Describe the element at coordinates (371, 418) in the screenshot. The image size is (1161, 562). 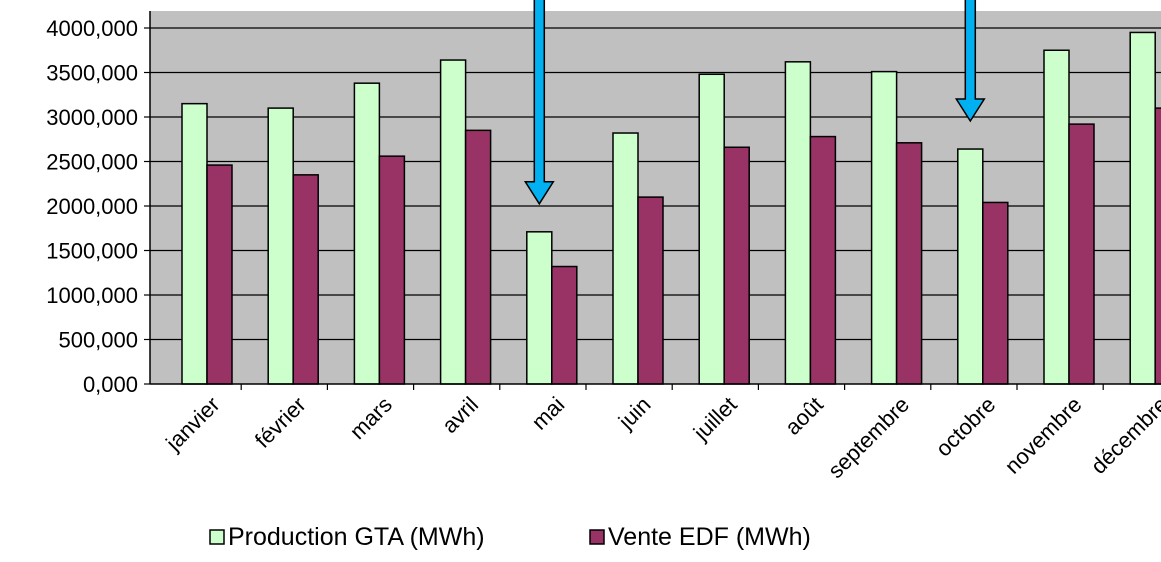
I see `x-tick-label: mars` at that location.